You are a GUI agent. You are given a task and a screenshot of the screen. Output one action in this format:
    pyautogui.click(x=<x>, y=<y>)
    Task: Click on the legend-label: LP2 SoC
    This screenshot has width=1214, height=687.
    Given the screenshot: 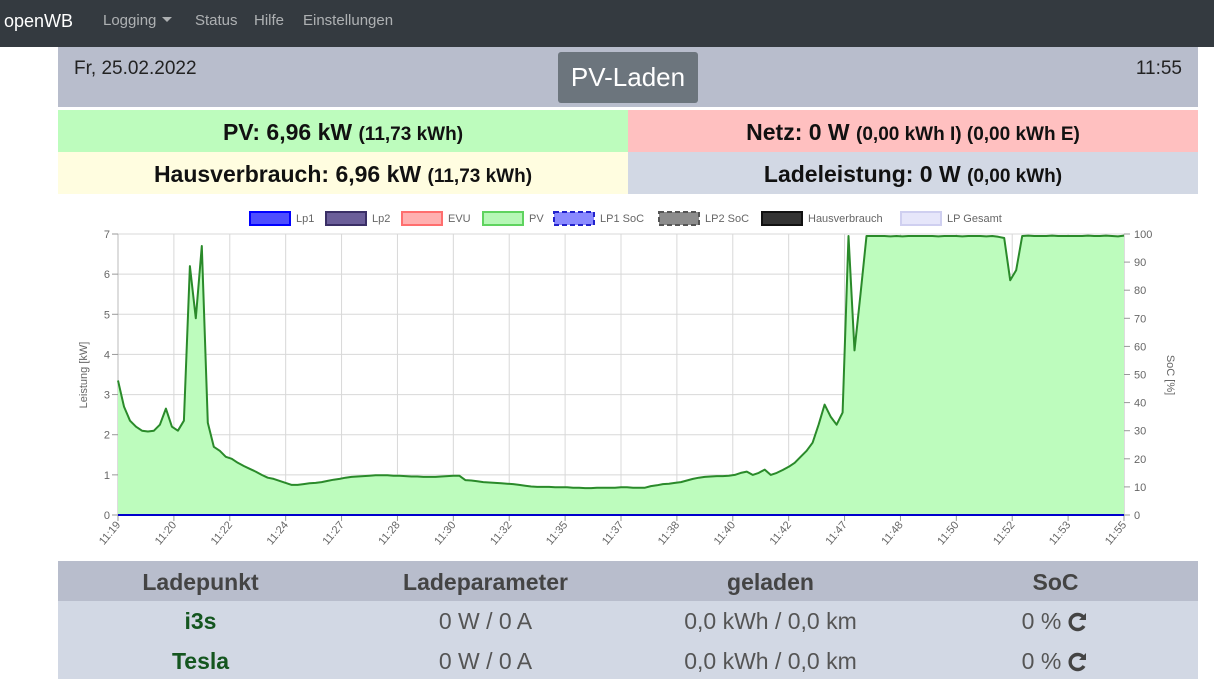 What is the action you would take?
    pyautogui.click(x=727, y=219)
    